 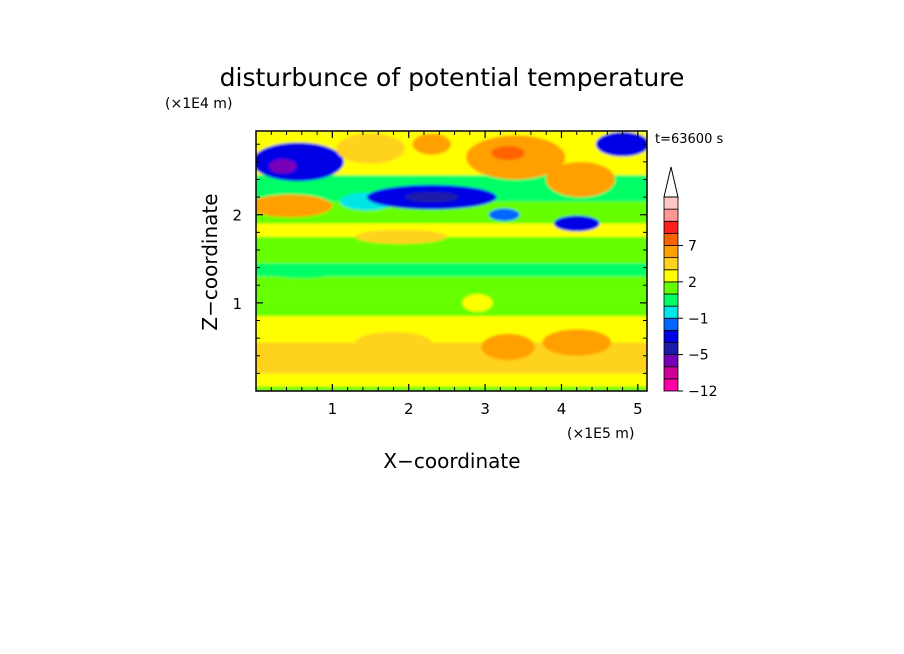 I want to click on y-scale-label: (×1E4 m), so click(x=198, y=104).